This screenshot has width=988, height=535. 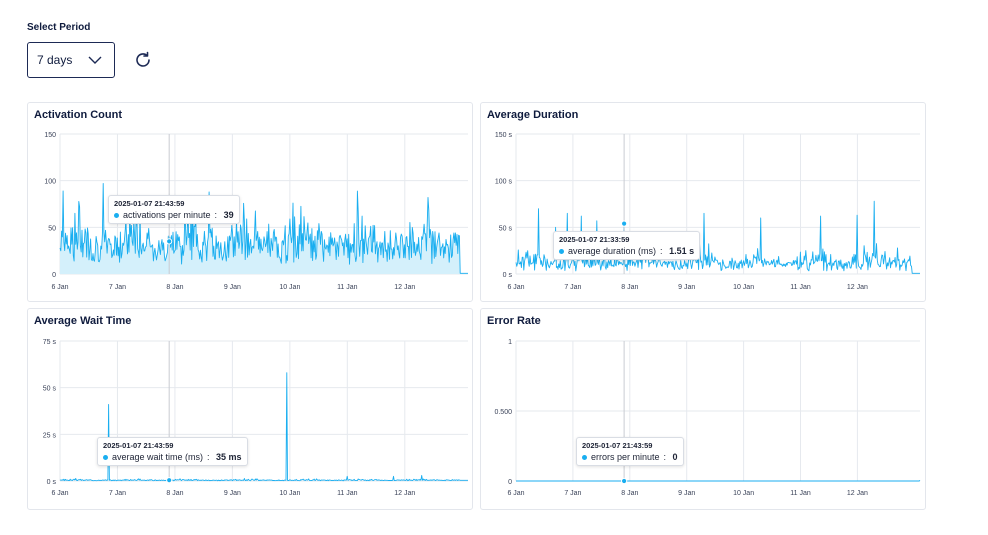 What do you see at coordinates (50, 342) in the screenshot?
I see `y-tick-label: 75 s` at bounding box center [50, 342].